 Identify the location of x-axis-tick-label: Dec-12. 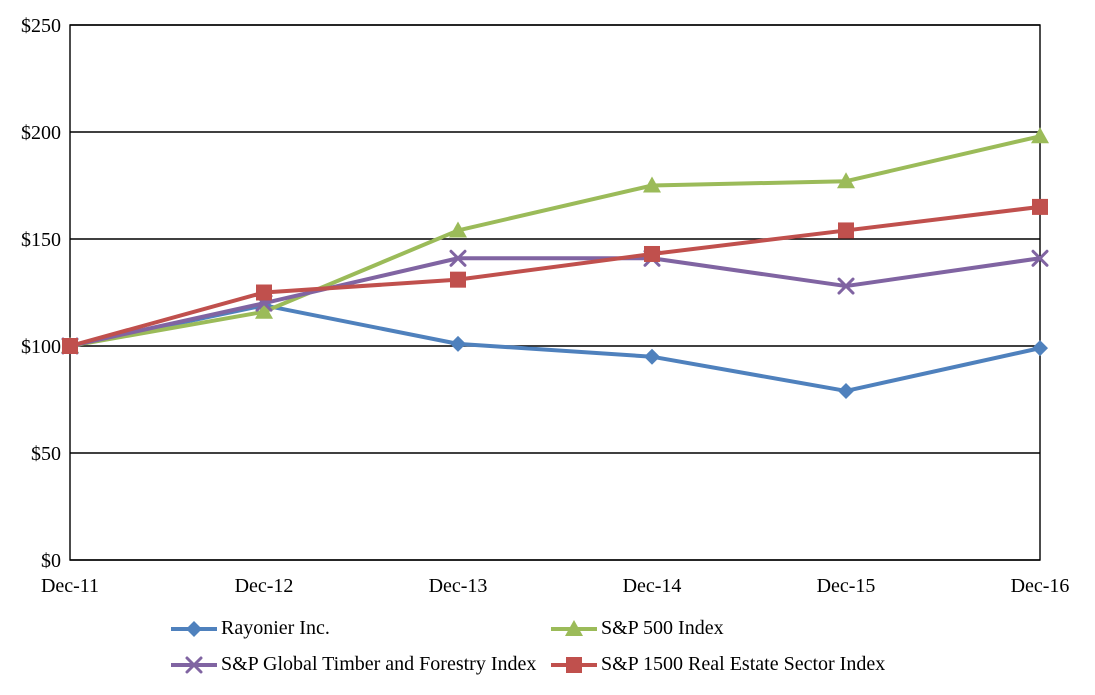
(264, 586).